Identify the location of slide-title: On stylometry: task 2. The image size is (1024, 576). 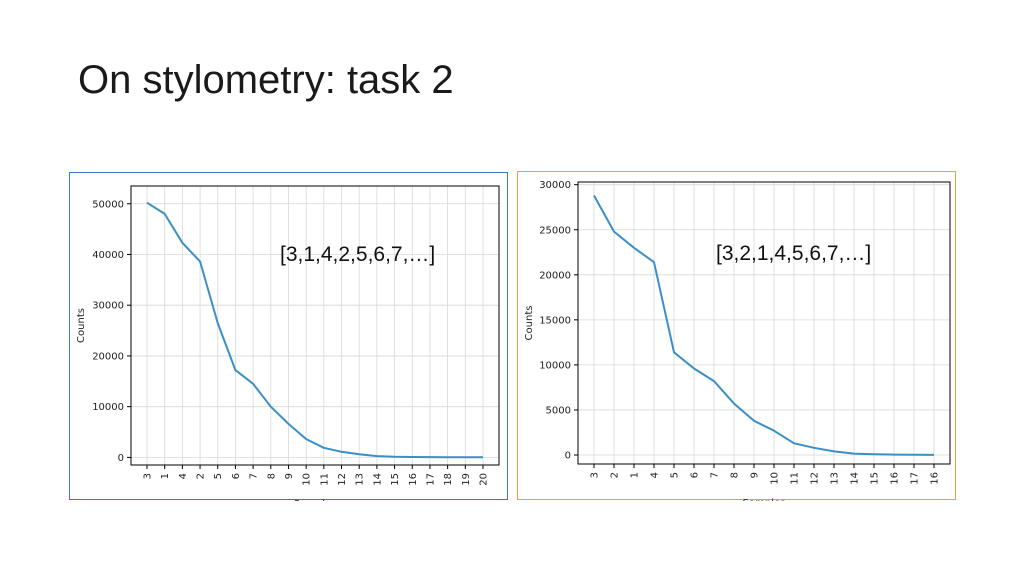
(266, 80).